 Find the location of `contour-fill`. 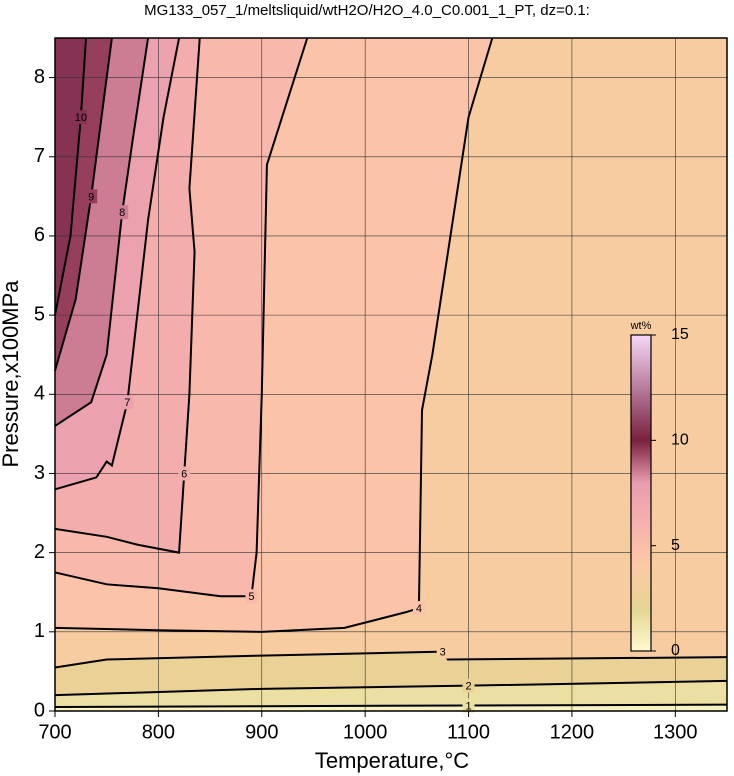

contour-fill is located at coordinates (71, 177).